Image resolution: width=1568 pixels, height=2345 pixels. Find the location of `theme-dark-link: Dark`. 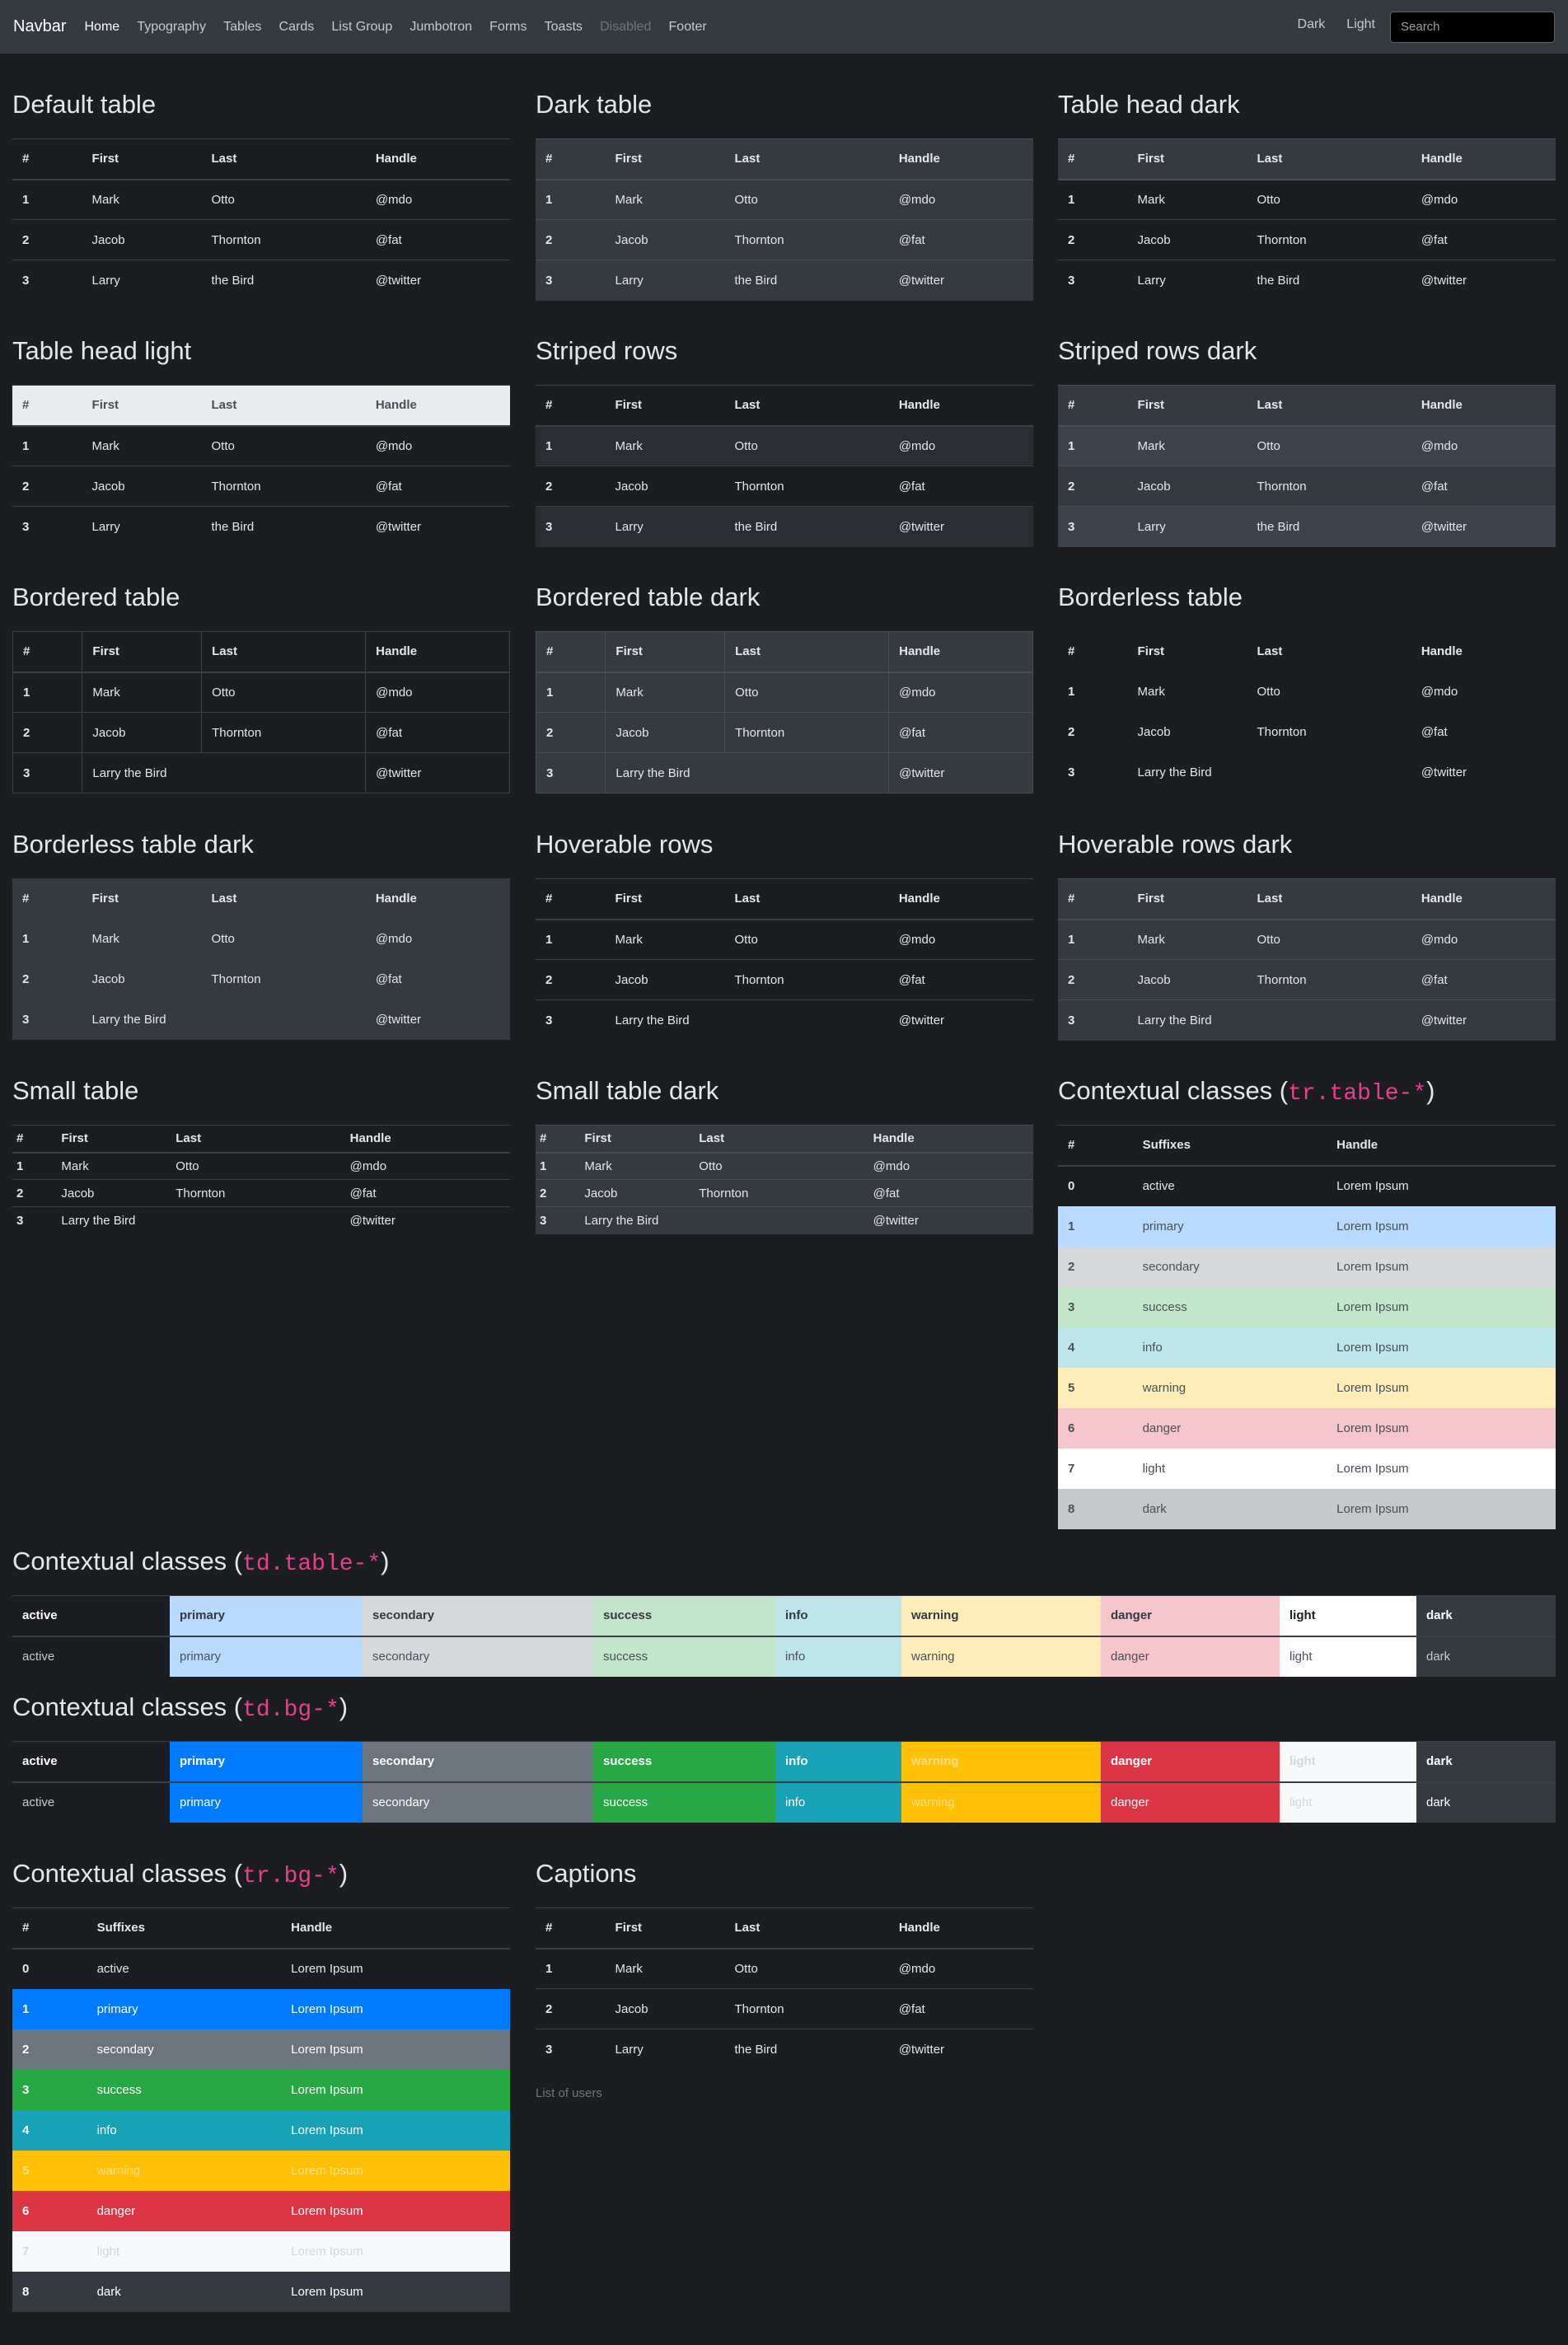

theme-dark-link: Dark is located at coordinates (1311, 23).